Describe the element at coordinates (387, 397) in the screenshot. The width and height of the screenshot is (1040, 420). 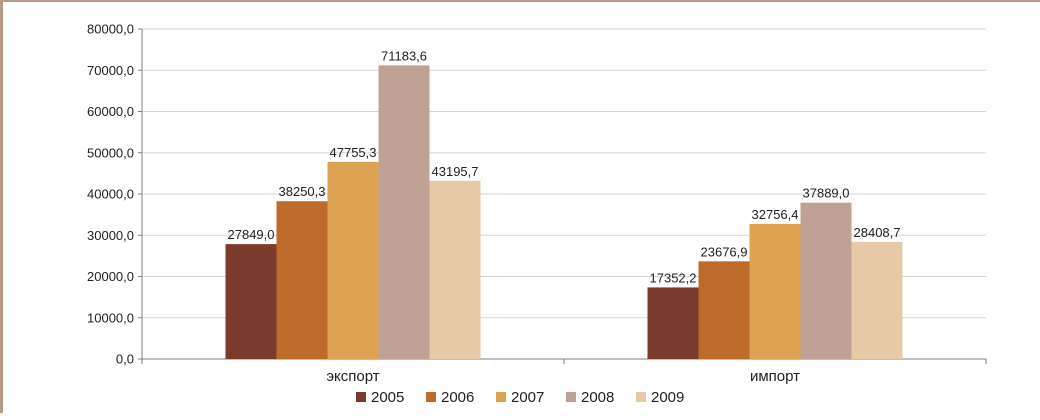
I see `legend-label: 2005` at that location.